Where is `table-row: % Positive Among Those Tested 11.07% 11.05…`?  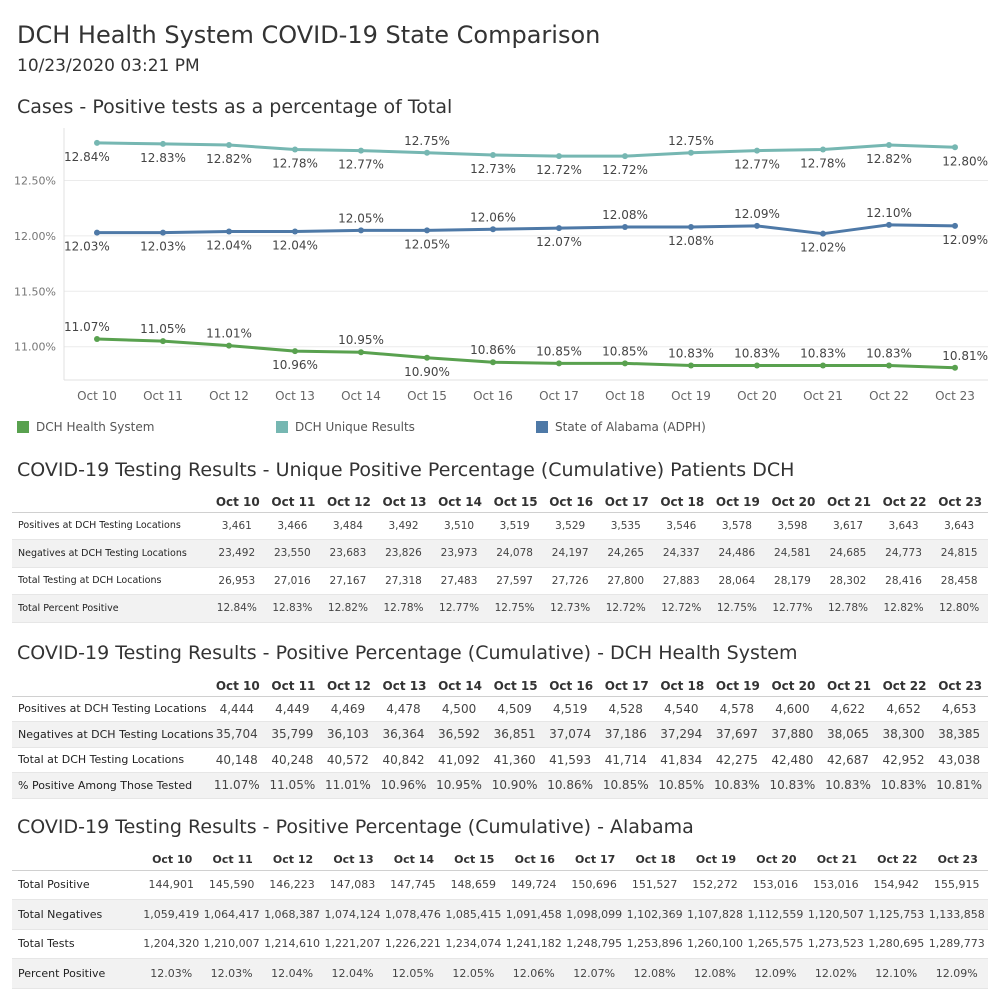
table-row: % Positive Among Those Tested 11.07% 11.05… is located at coordinates (500, 785).